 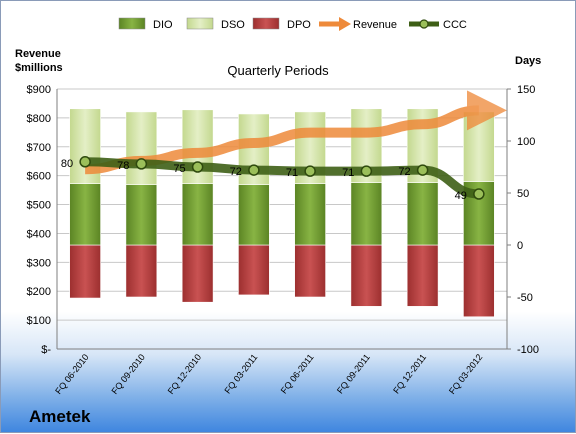 I want to click on ccc-data-label: 49, so click(x=461, y=196).